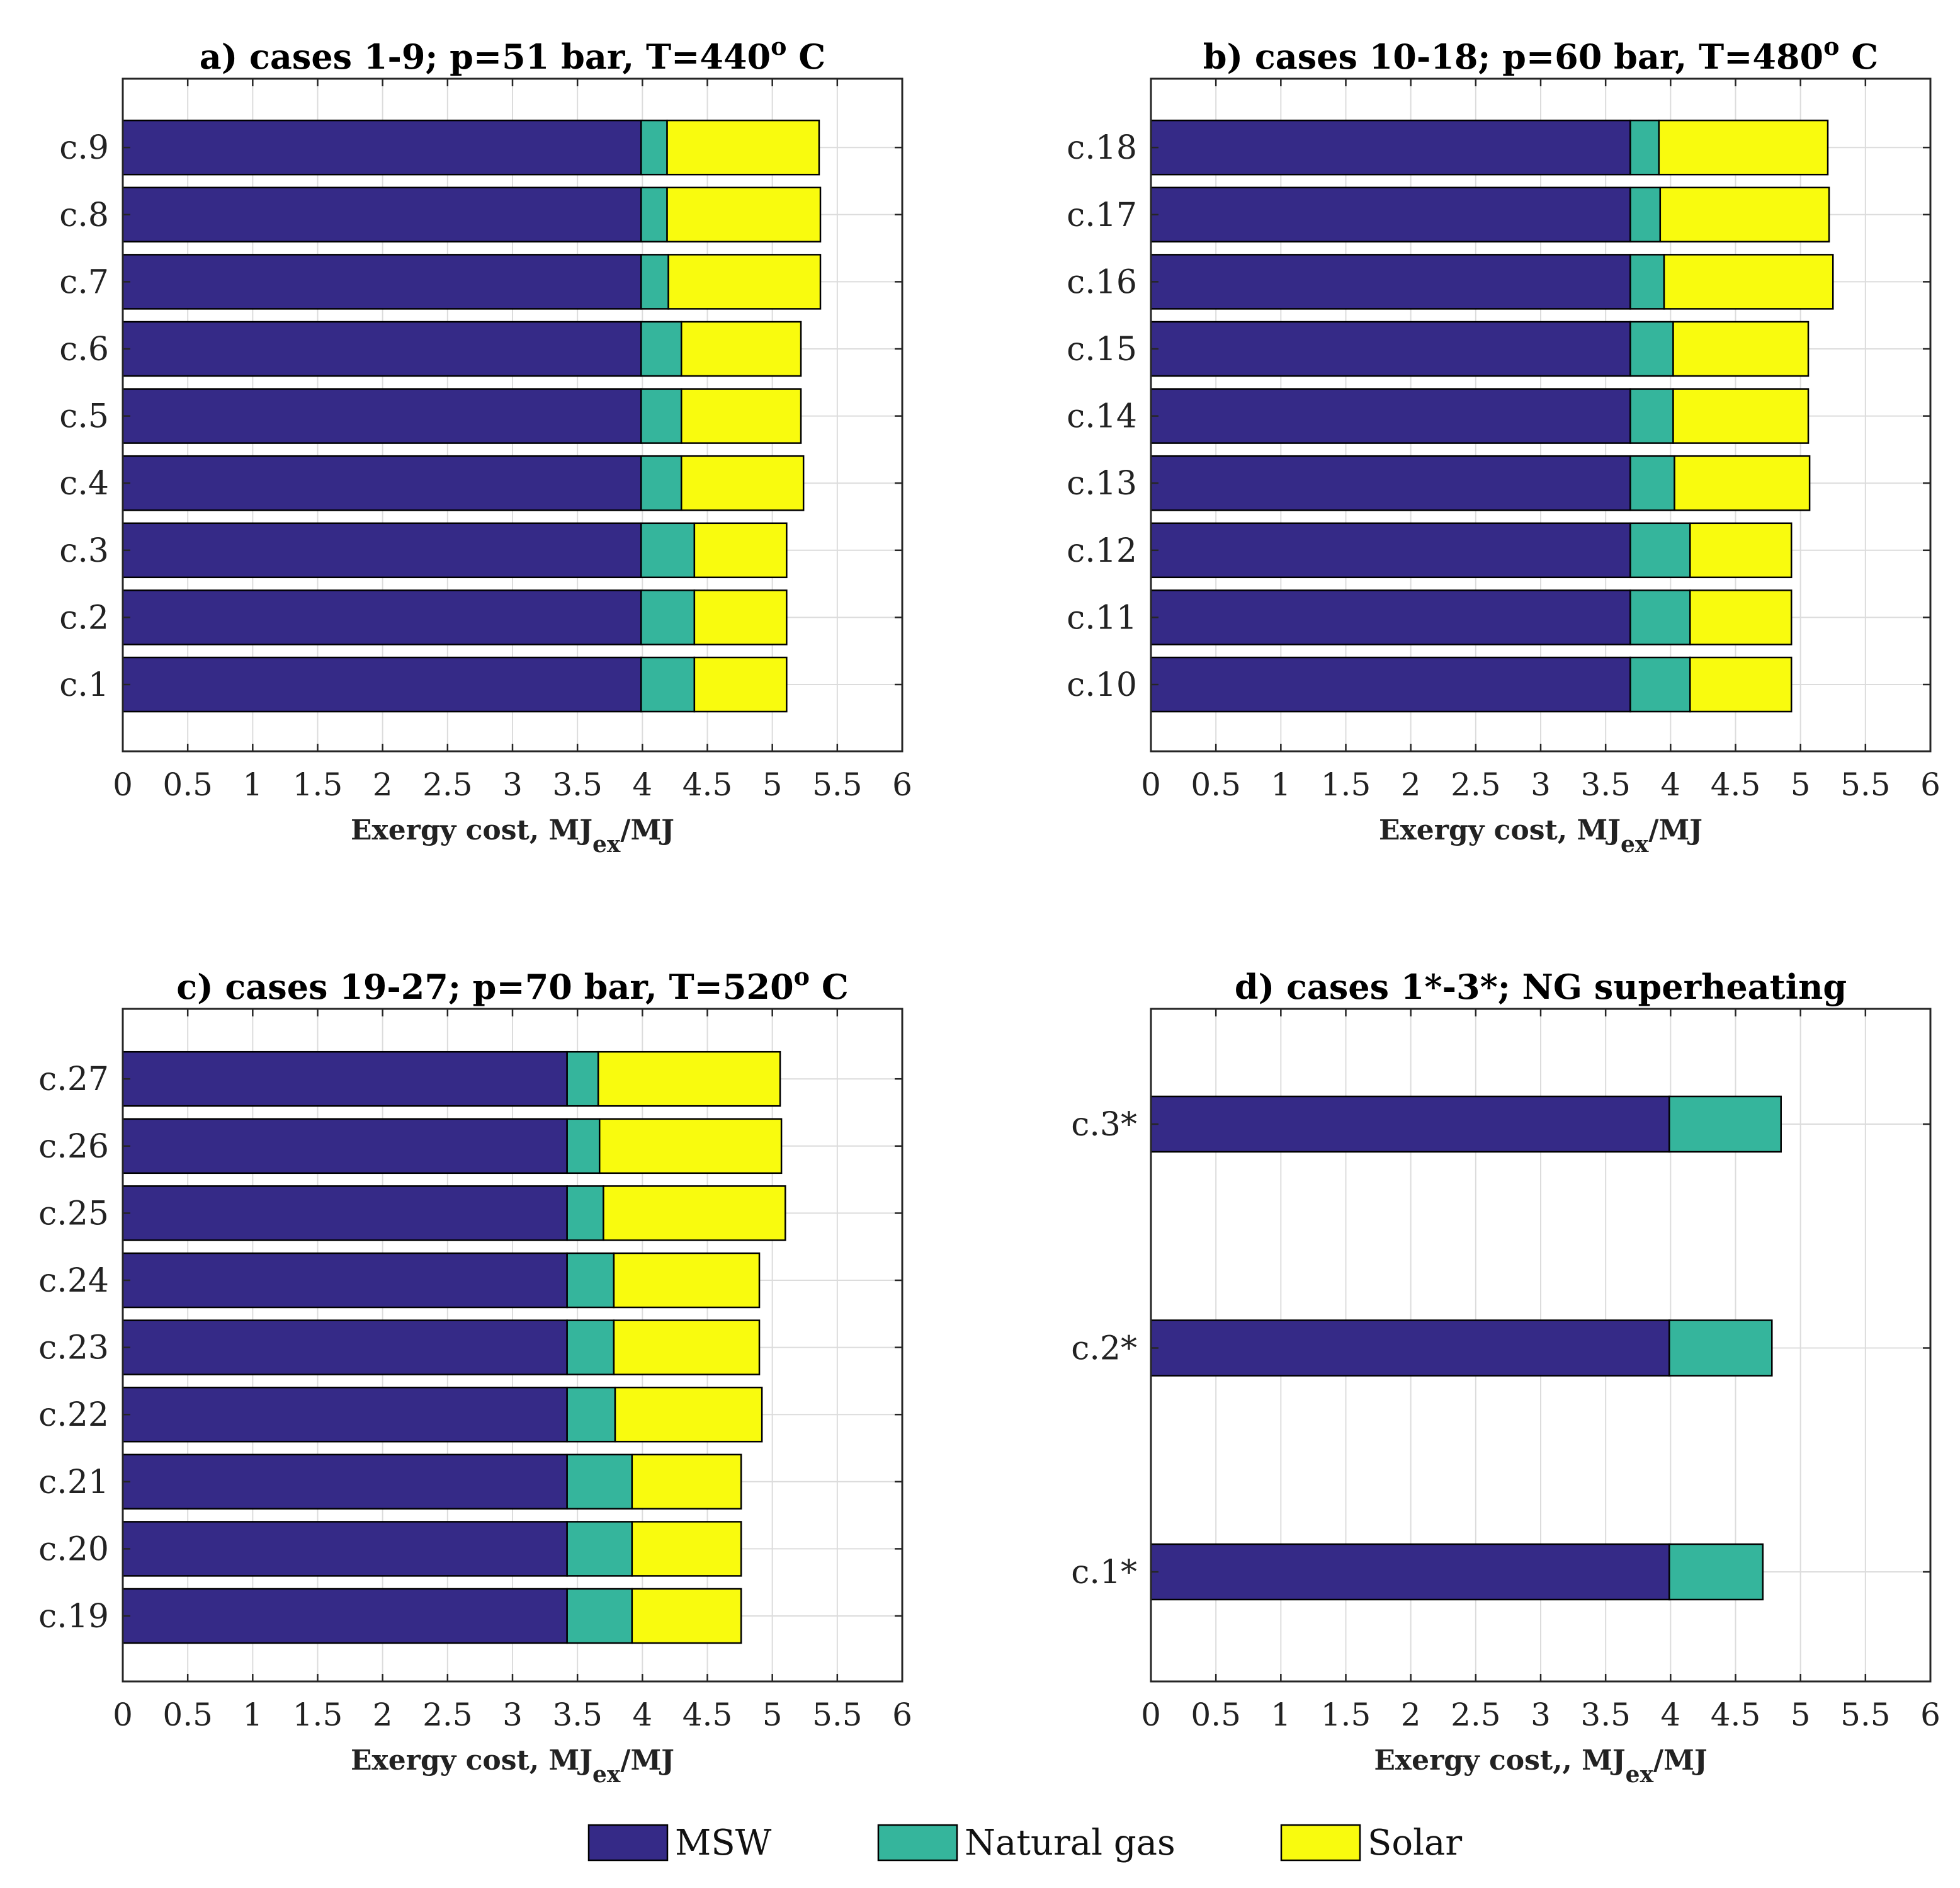  What do you see at coordinates (590, 1280) in the screenshot?
I see `bar-natural-gas-c.24` at bounding box center [590, 1280].